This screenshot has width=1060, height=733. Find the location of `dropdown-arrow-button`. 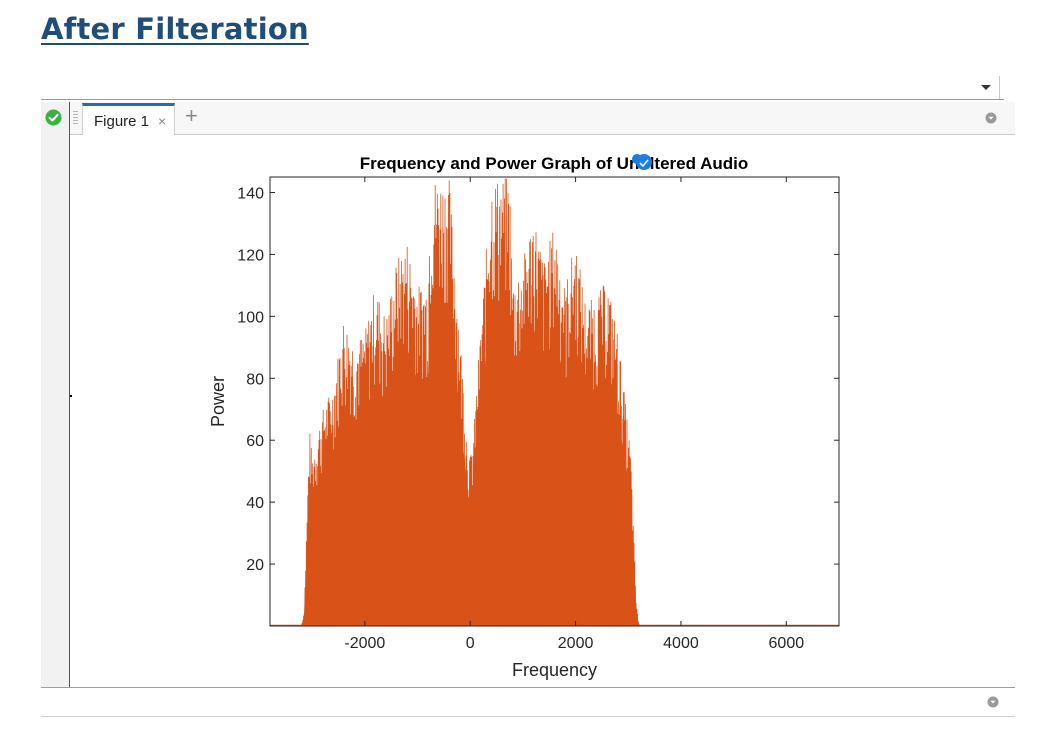

dropdown-arrow-button is located at coordinates (986, 87).